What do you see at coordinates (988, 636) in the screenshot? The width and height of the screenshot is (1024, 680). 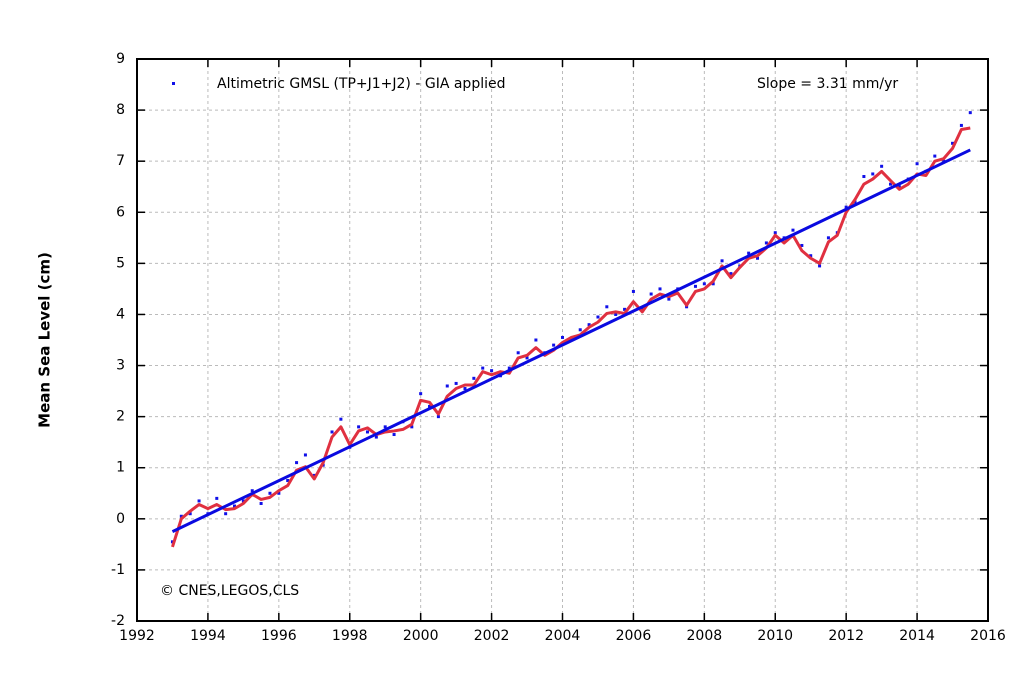 I see `x-tick-label: 2016` at bounding box center [988, 636].